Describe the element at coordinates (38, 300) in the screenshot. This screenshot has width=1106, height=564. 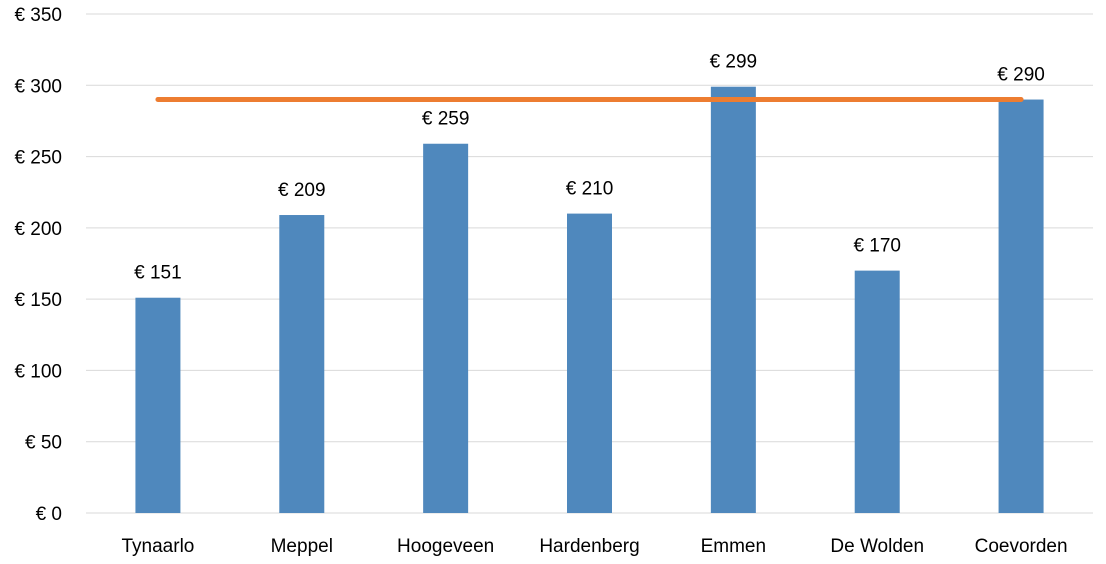
I see `y-tick-label: € 150` at that location.